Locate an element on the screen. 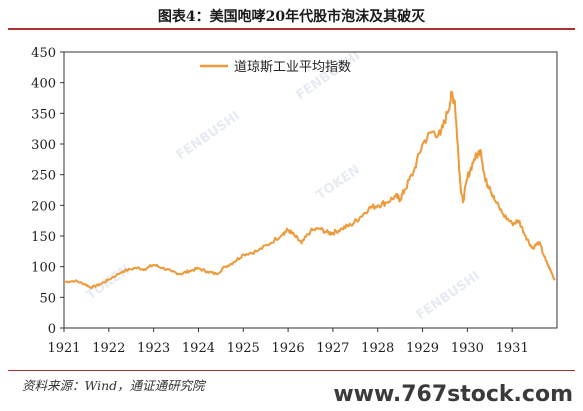 Image resolution: width=583 pixels, height=411 pixels. svg-text: TOKEN is located at coordinates (338, 182).